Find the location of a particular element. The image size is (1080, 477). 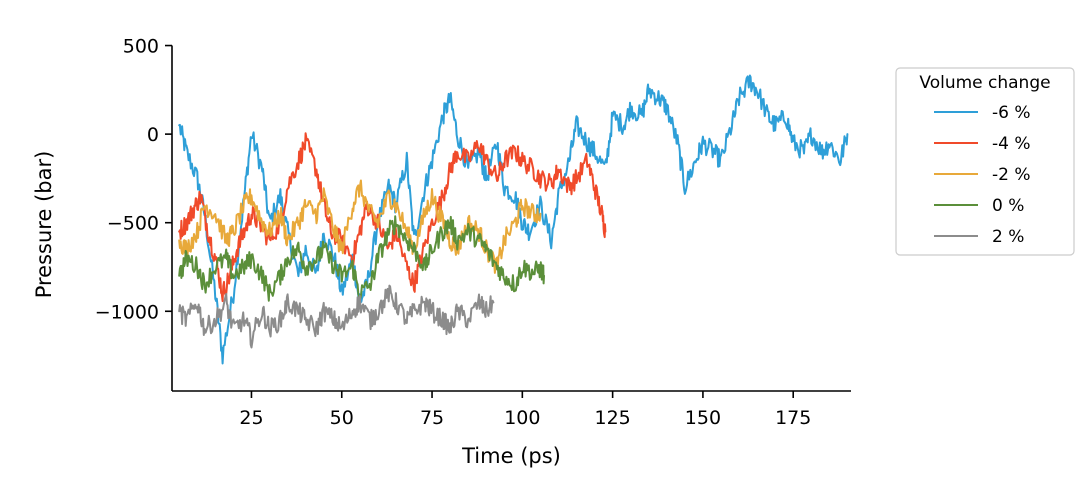

x-tick-label: 125 is located at coordinates (612, 418).